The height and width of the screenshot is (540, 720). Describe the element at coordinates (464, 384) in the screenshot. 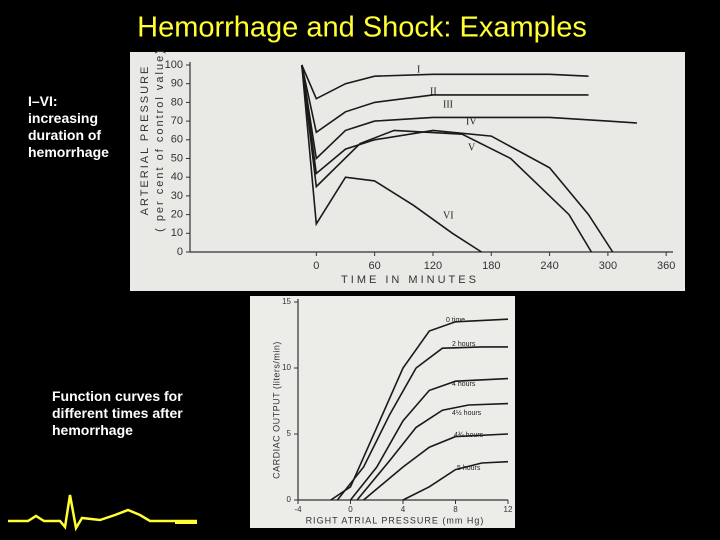

I see `series-label: 4 hours` at that location.